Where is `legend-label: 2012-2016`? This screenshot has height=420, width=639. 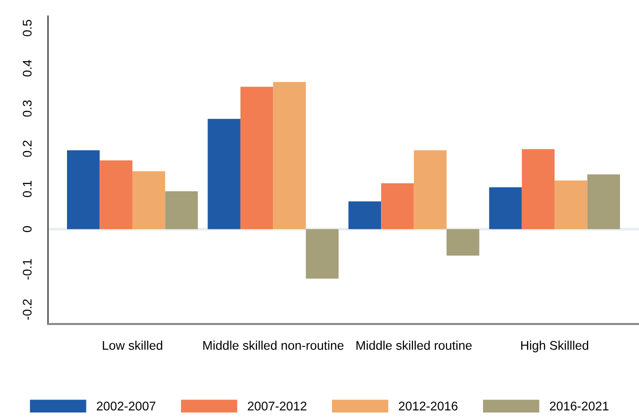 legend-label: 2012-2016 is located at coordinates (428, 406).